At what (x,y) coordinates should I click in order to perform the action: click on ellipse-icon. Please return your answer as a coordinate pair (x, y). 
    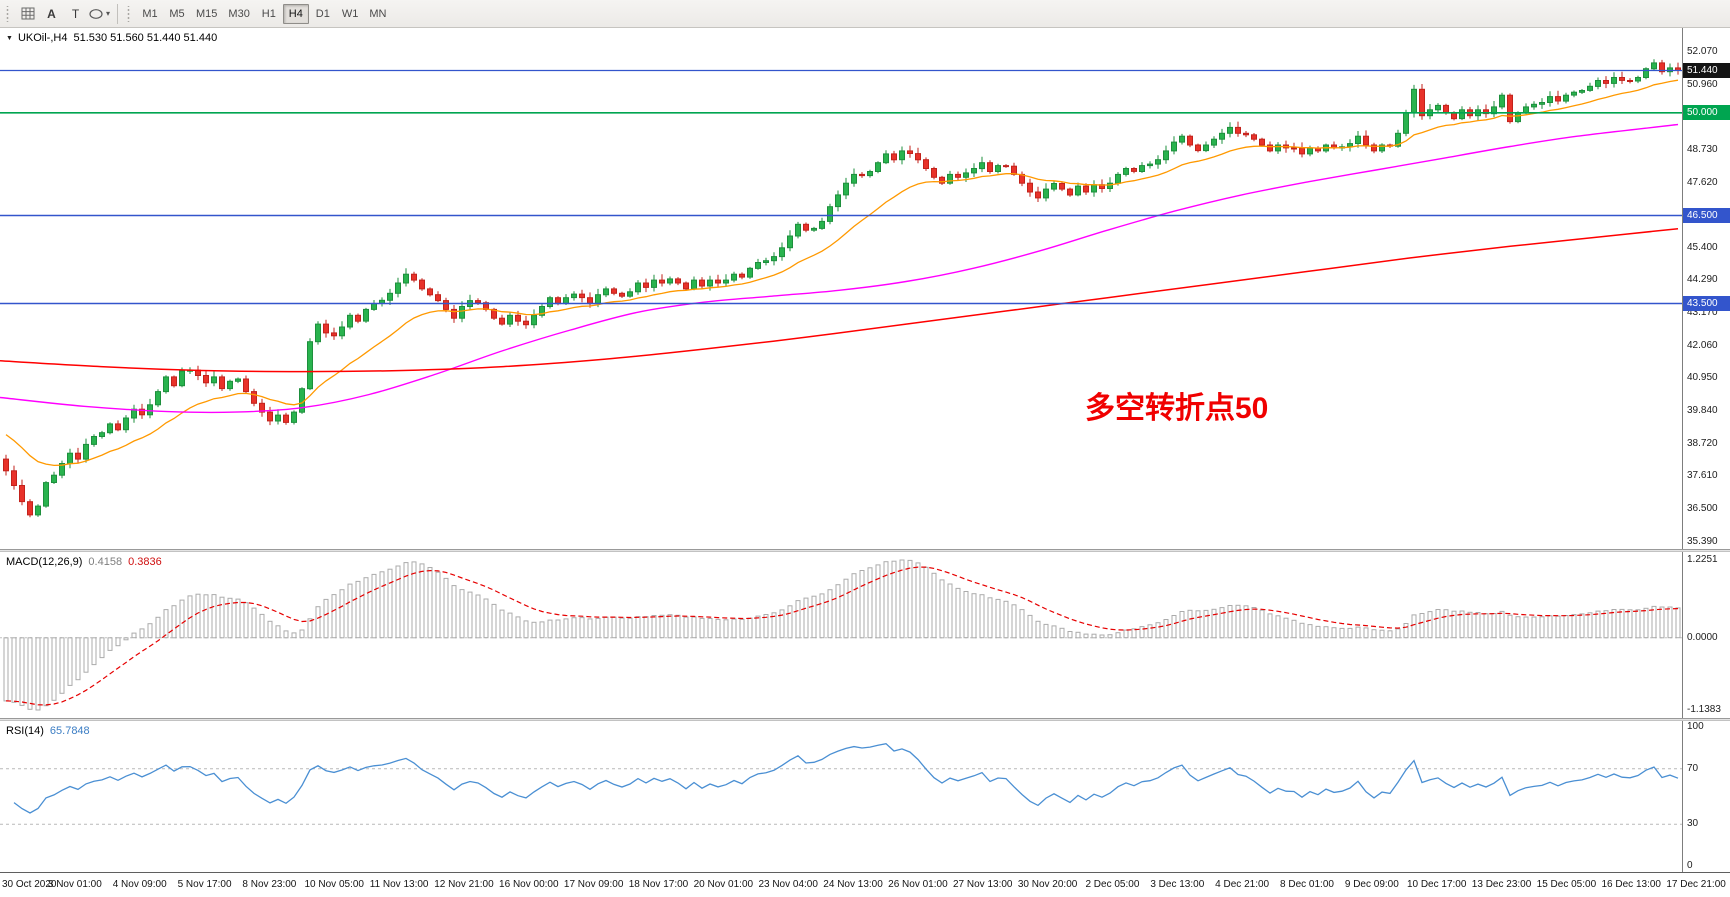
    Looking at the image, I should click on (96, 13).